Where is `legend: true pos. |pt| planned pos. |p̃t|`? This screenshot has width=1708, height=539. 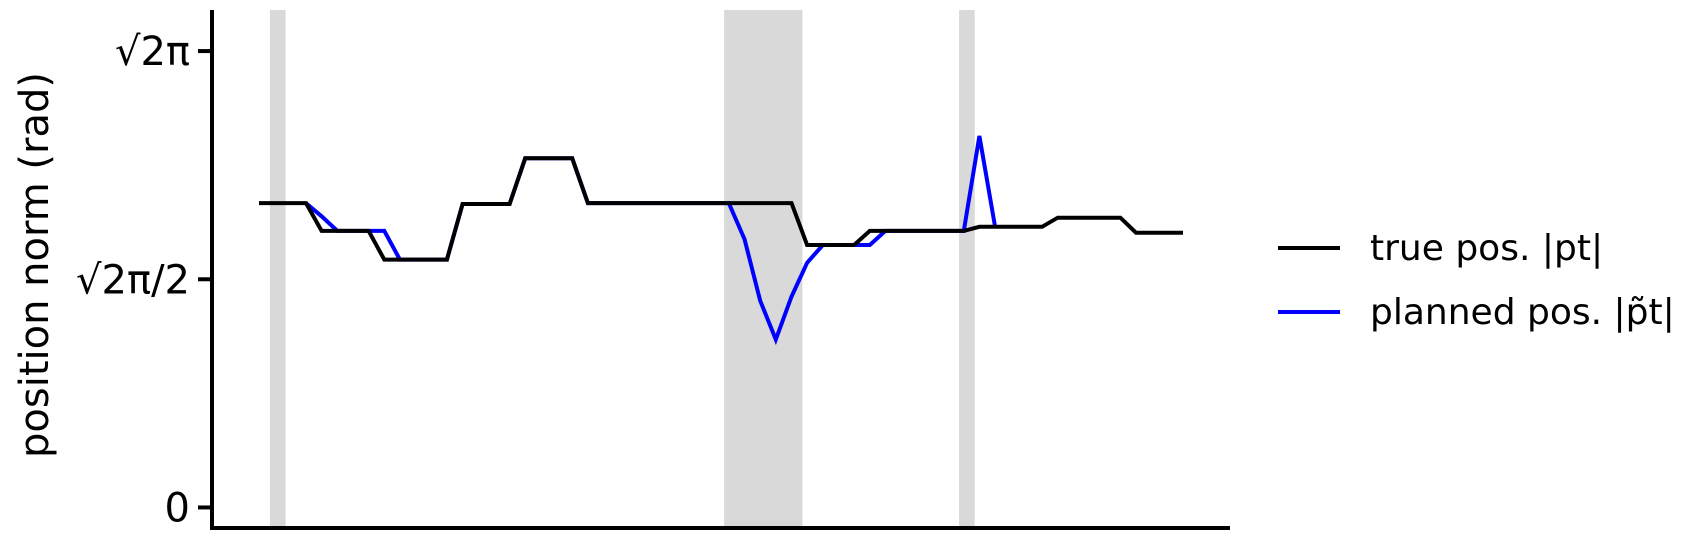
legend: true pos. |pt| planned pos. |p̃t| is located at coordinates (1476, 280).